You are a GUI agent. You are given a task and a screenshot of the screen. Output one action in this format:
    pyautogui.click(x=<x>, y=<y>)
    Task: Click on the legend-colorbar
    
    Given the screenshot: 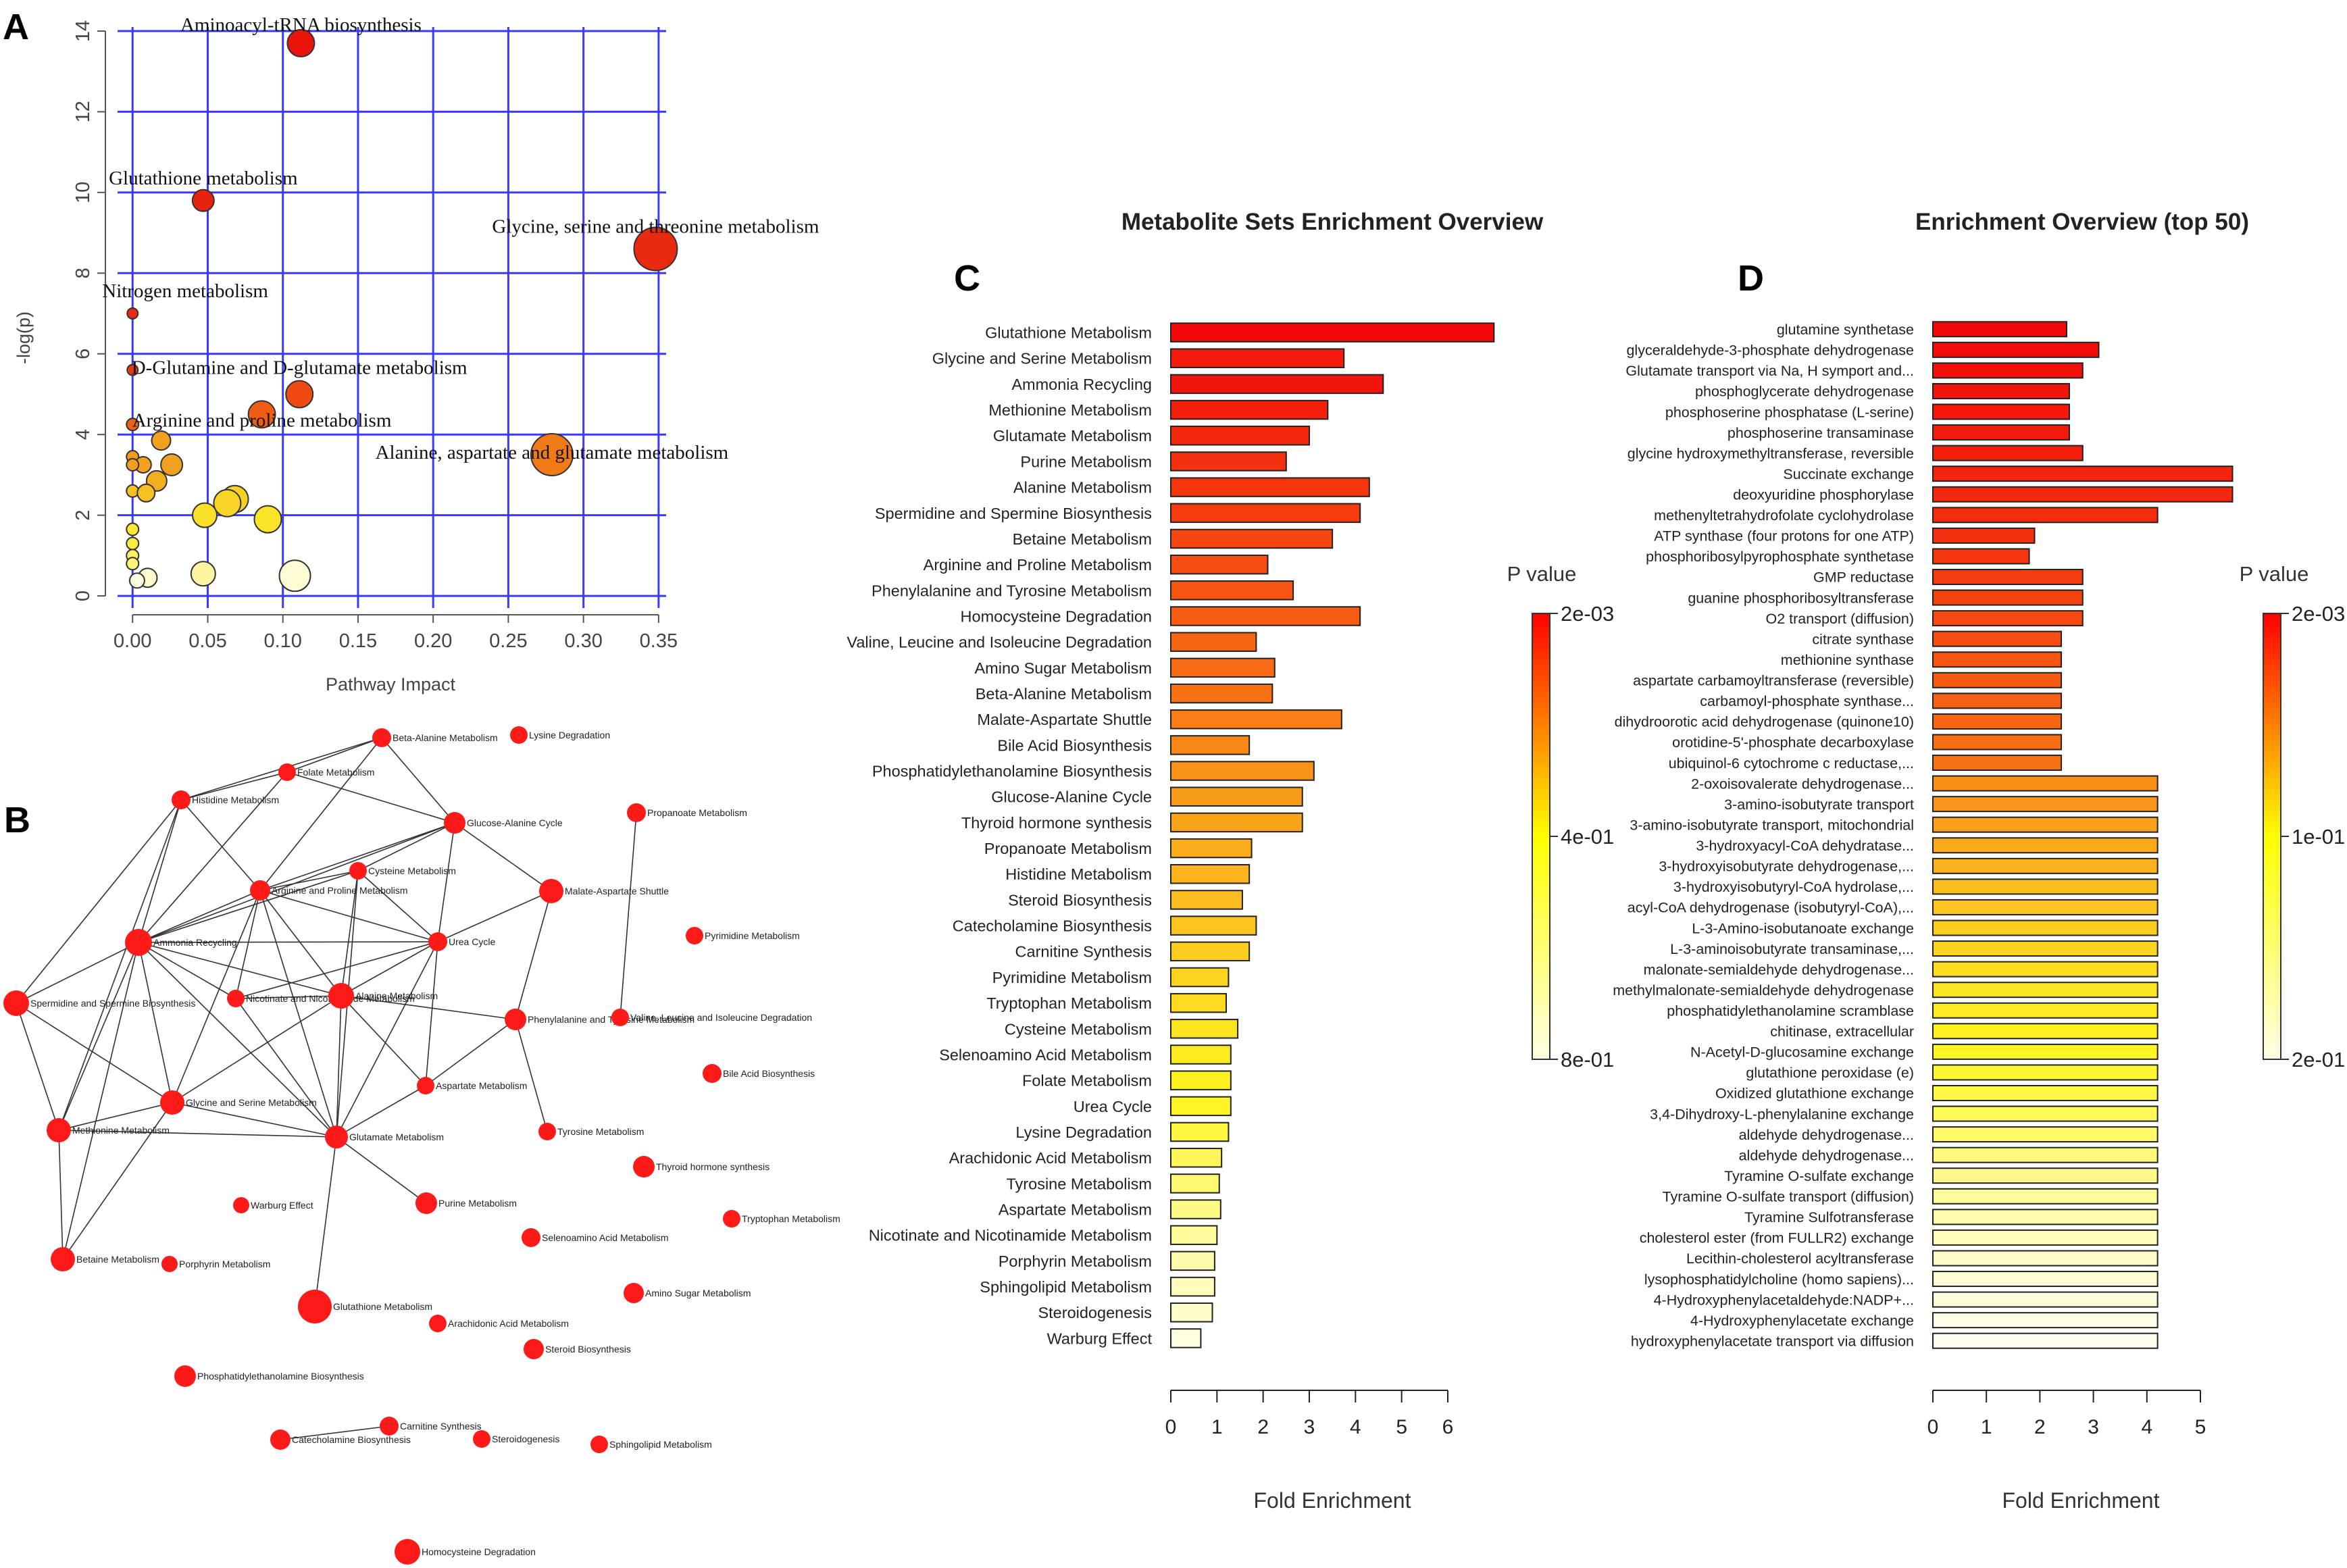 What is the action you would take?
    pyautogui.click(x=2272, y=837)
    